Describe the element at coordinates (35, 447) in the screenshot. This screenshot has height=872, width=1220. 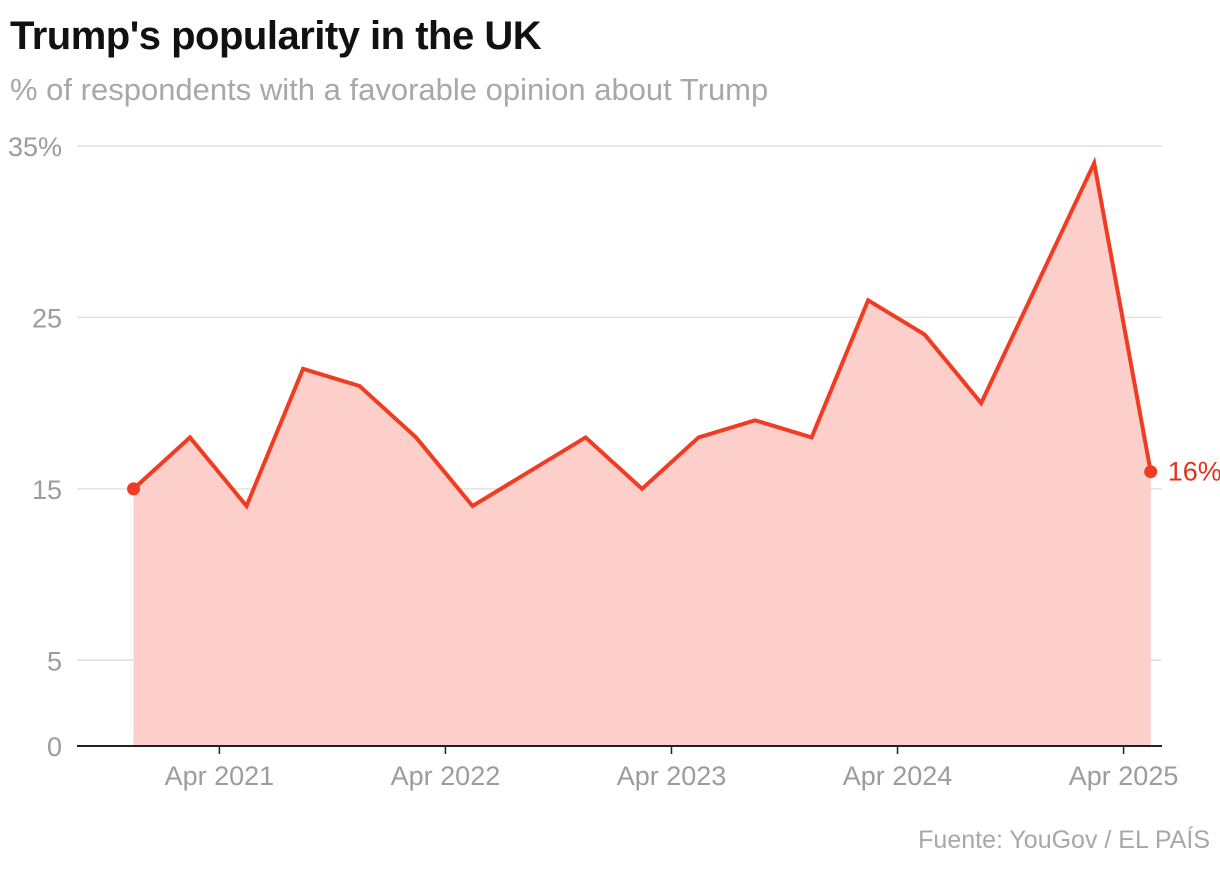
I see `y-axis-ticks: 0 5 15 25 35%` at that location.